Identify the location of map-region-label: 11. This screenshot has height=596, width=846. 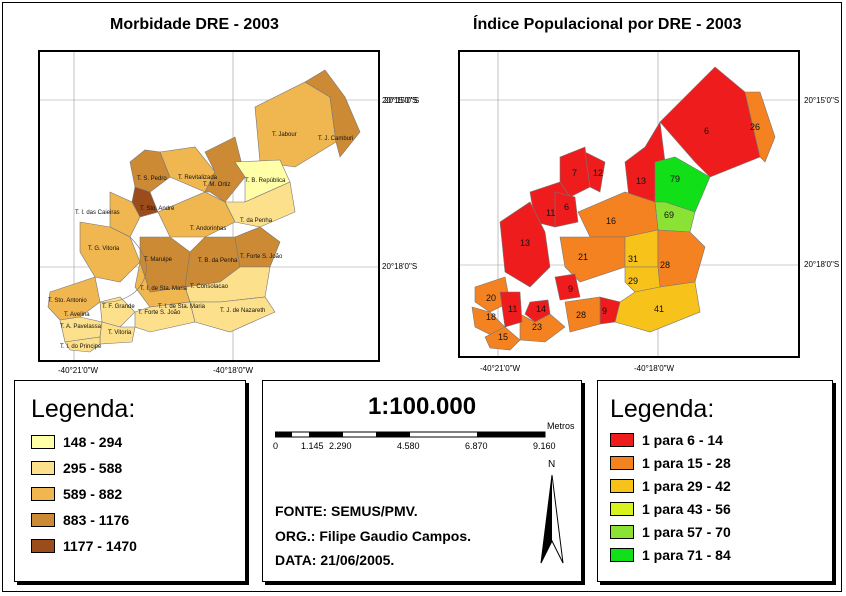
(512, 309).